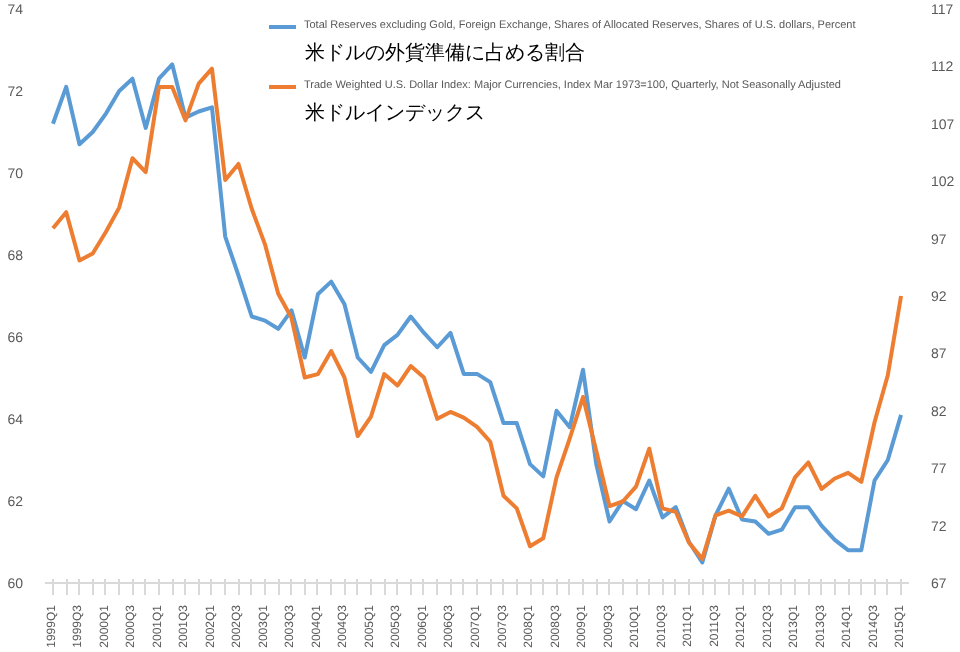  I want to click on annotation: 米ドルインデックス, so click(395, 113).